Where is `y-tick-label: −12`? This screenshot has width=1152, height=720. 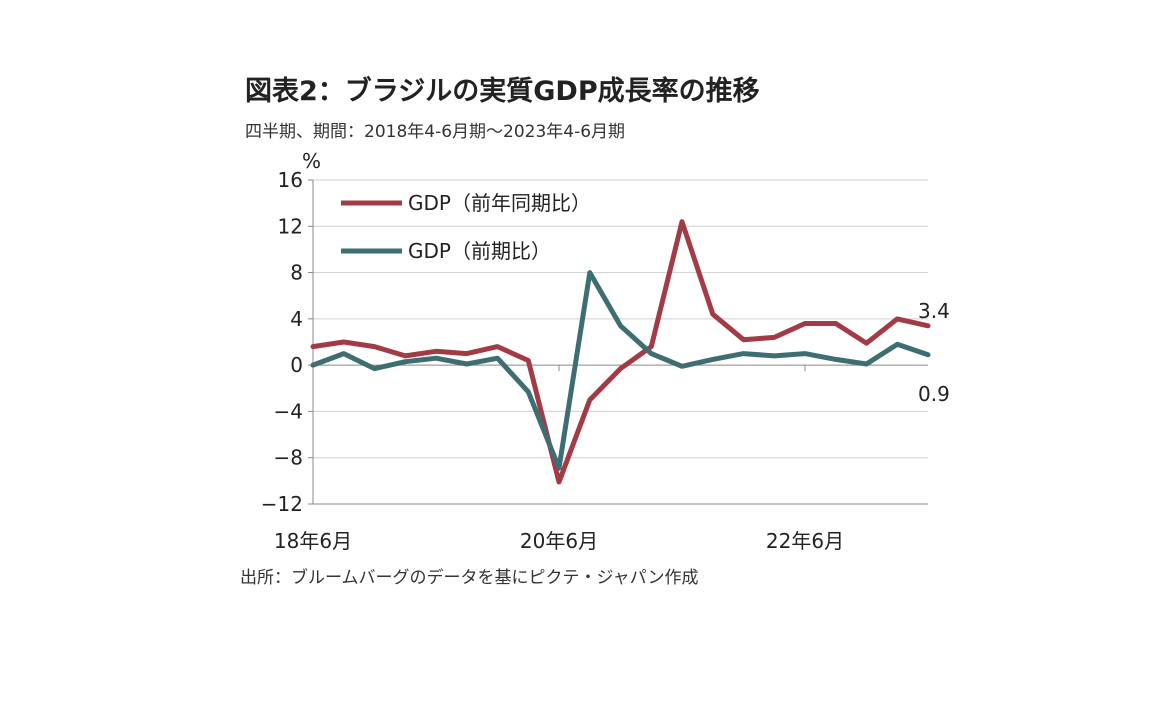 y-tick-label: −12 is located at coordinates (282, 504).